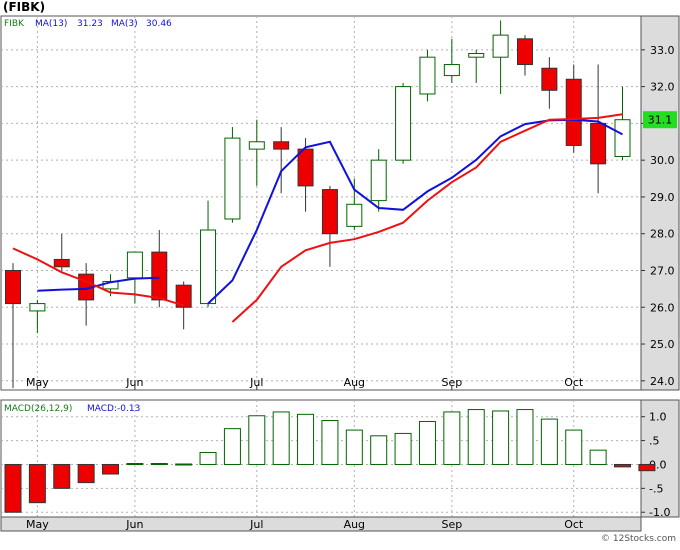  Describe the element at coordinates (662, 160) in the screenshot. I see `price-tick-label: 30.0` at that location.